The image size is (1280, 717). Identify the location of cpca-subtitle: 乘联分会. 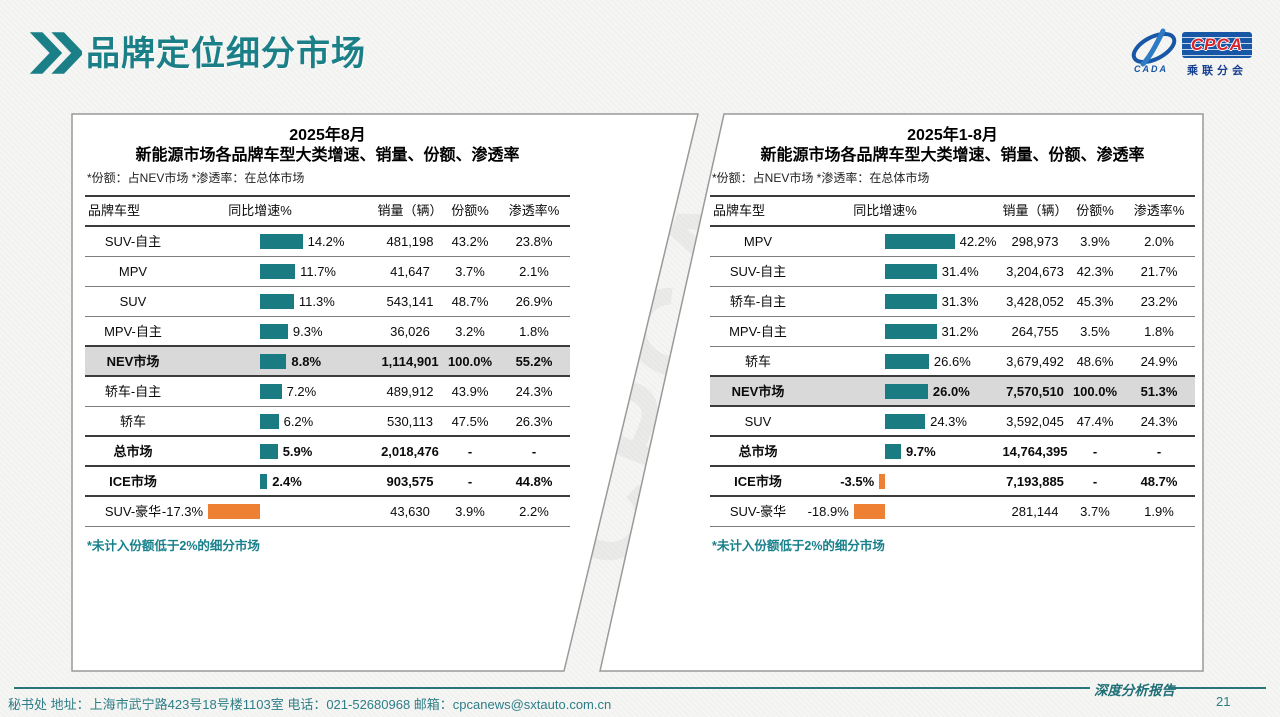
(1217, 71).